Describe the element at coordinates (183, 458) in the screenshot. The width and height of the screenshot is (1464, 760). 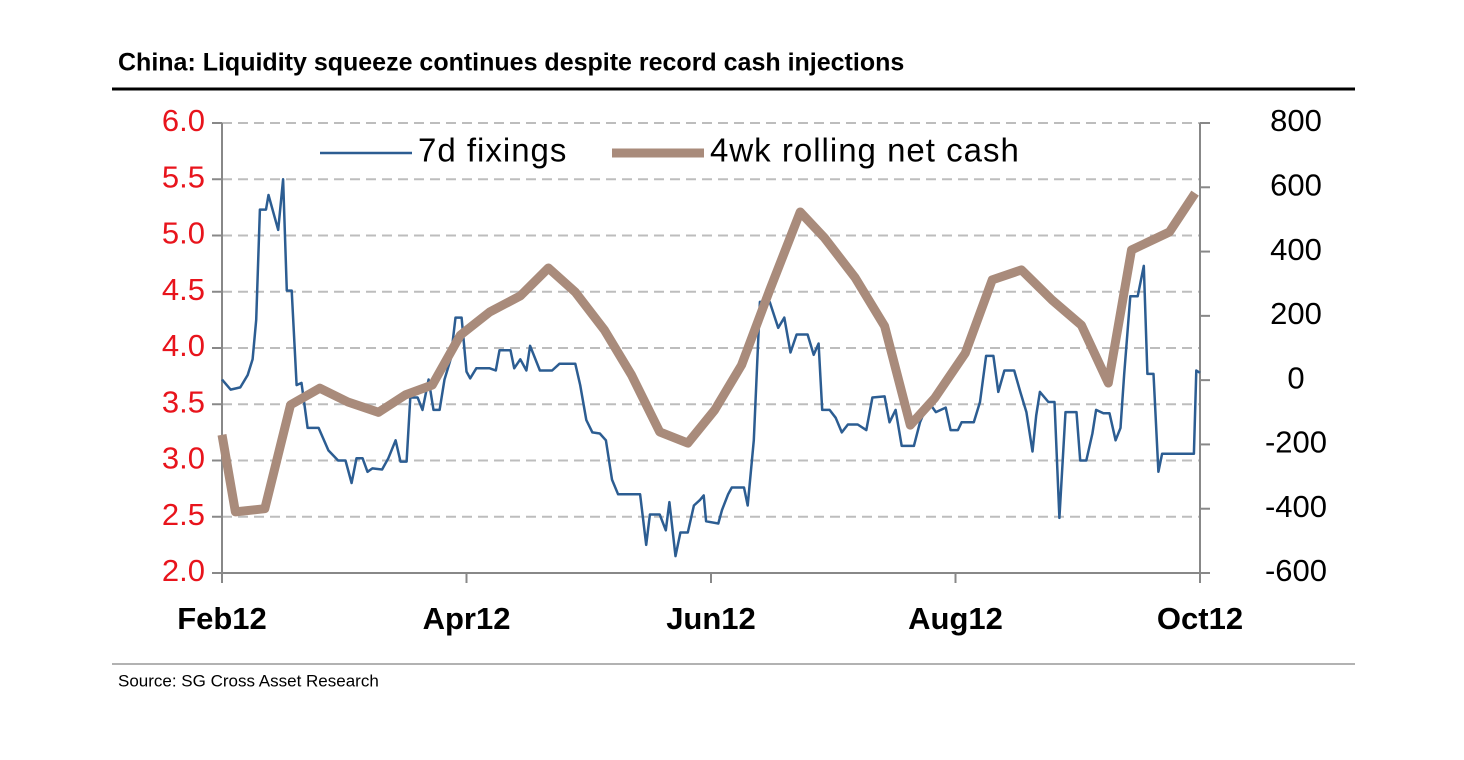
I see `y-tick-label: 3.0` at that location.